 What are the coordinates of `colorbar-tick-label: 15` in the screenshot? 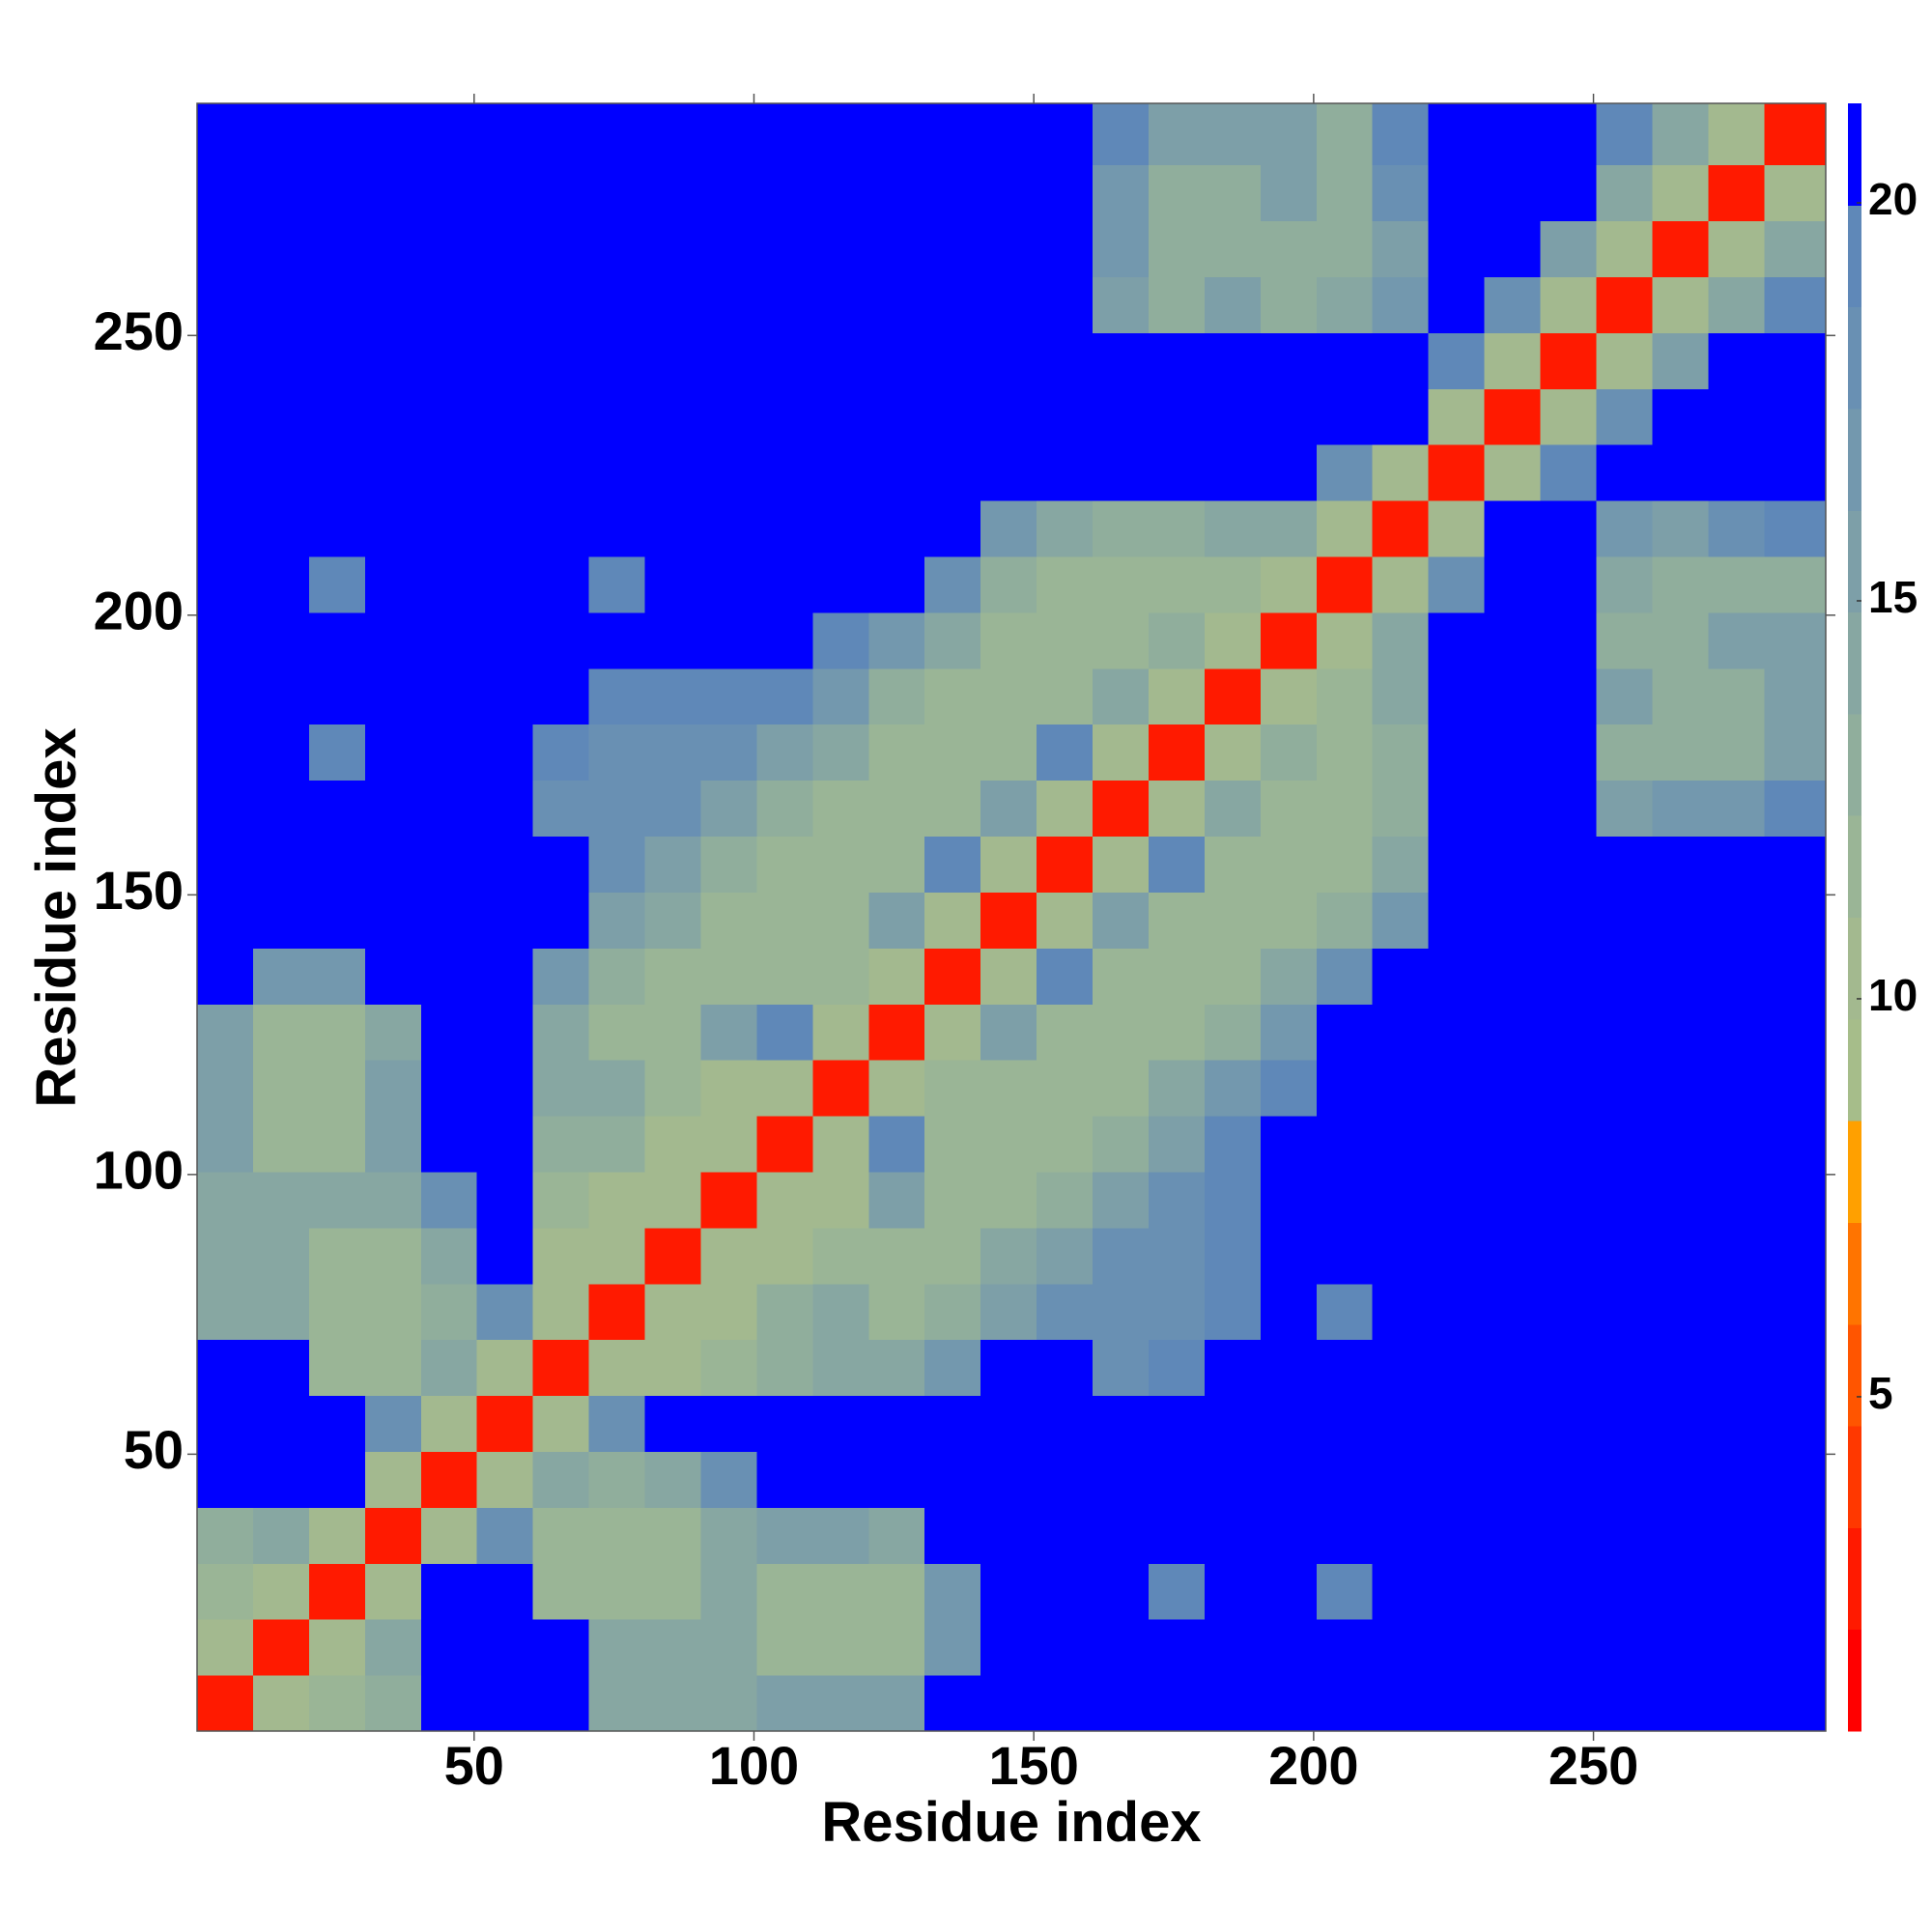 It's located at (1893, 597).